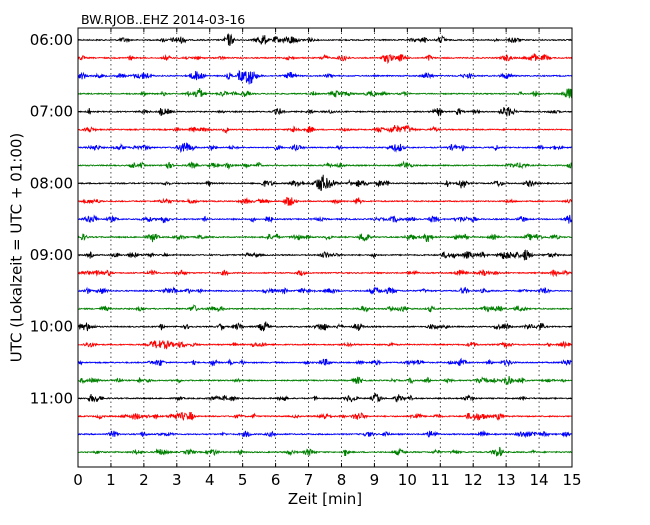 Image resolution: width=650 pixels, height=525 pixels. I want to click on x-tick-label: 8, so click(342, 480).